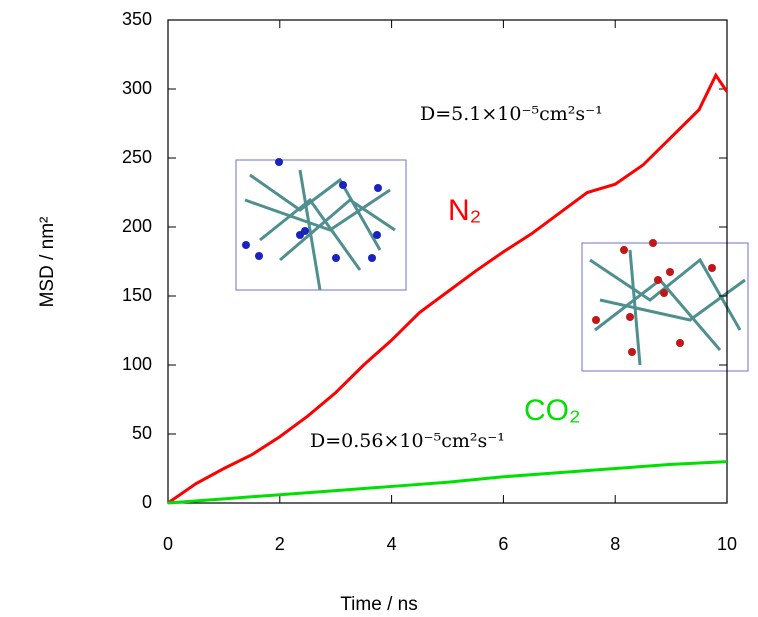 The image size is (758, 617). Describe the element at coordinates (168, 544) in the screenshot. I see `x-tick-label: 0` at that location.